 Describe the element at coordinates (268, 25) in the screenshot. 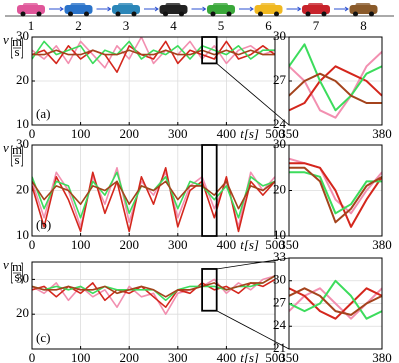

I see `car-number: 6` at that location.